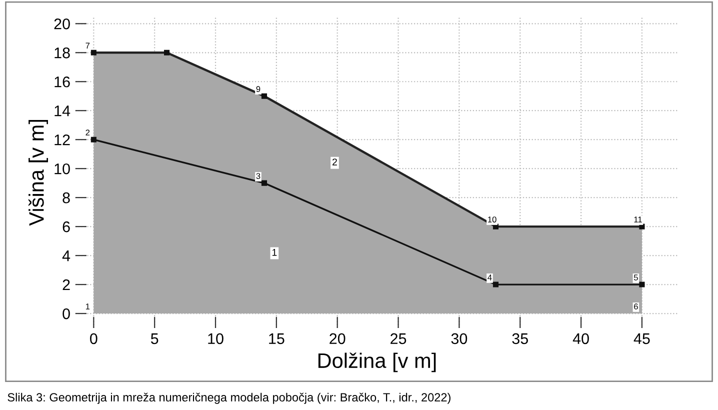 The image size is (718, 410). Describe the element at coordinates (66, 284) in the screenshot. I see `y-tick-label: 2` at that location.